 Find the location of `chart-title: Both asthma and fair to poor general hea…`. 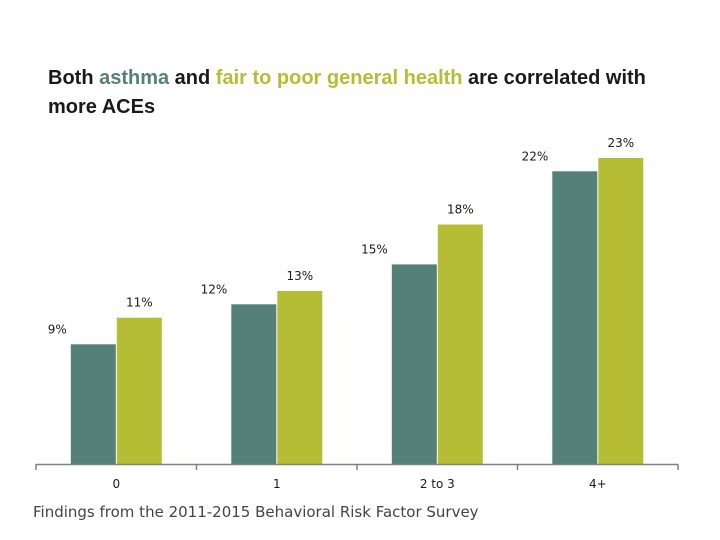

chart-title: Both asthma and fair to poor general hea… is located at coordinates (368, 93).